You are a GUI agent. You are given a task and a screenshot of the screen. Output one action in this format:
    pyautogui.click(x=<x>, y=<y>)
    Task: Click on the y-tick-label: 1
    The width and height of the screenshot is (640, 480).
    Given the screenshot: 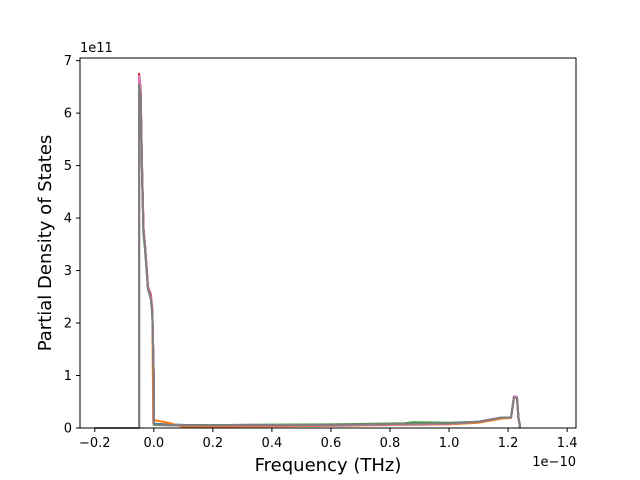 What is the action you would take?
    pyautogui.click(x=68, y=376)
    